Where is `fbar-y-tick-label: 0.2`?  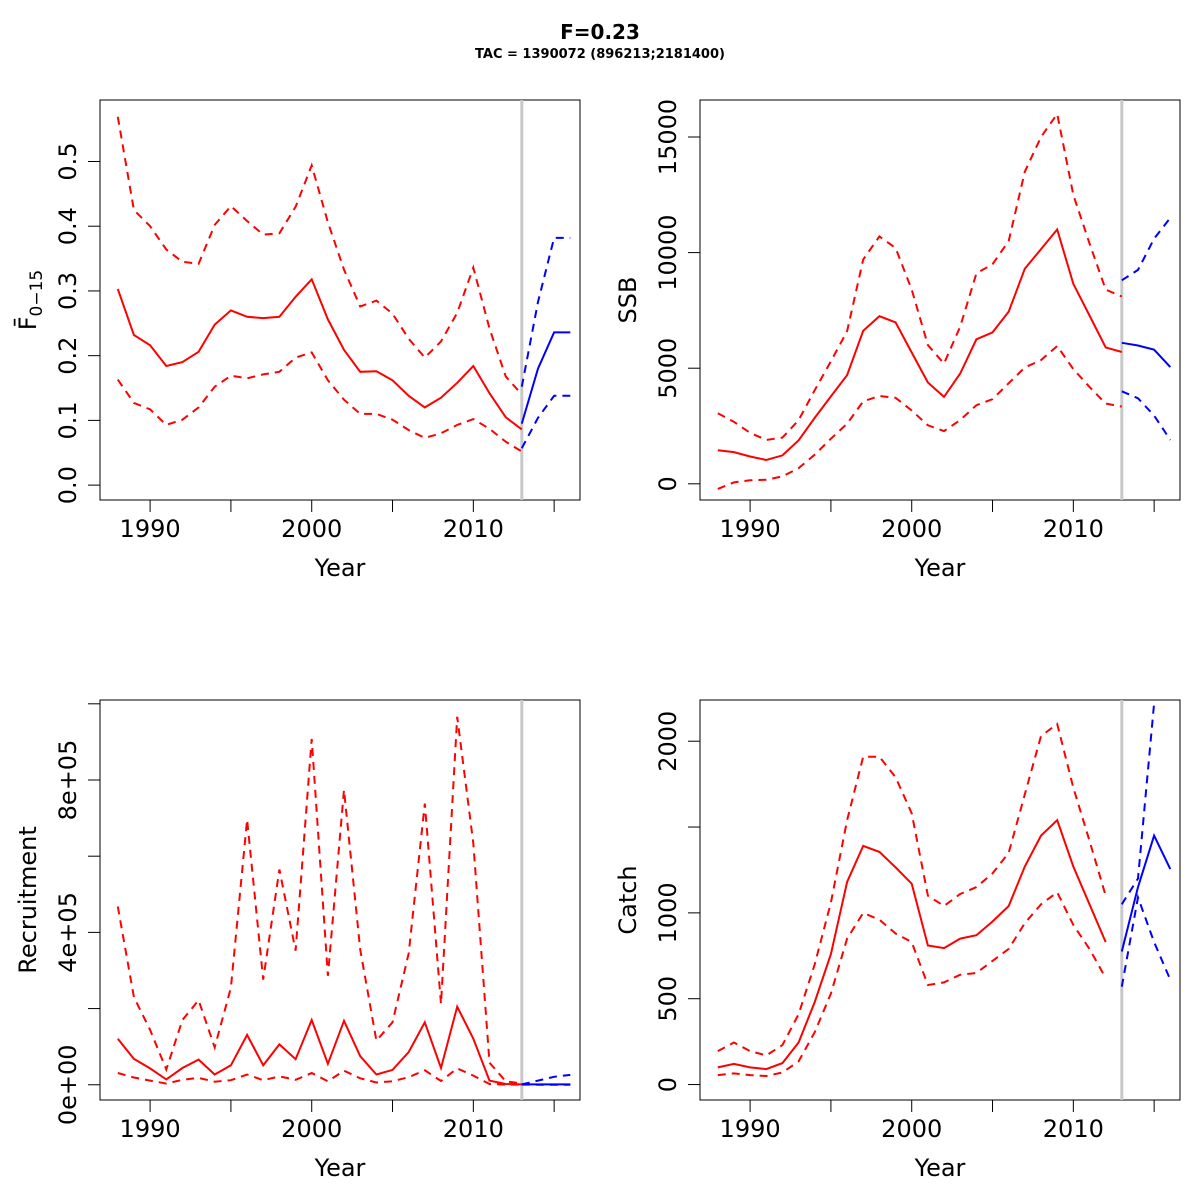 fbar-y-tick-label: 0.2 is located at coordinates (68, 356).